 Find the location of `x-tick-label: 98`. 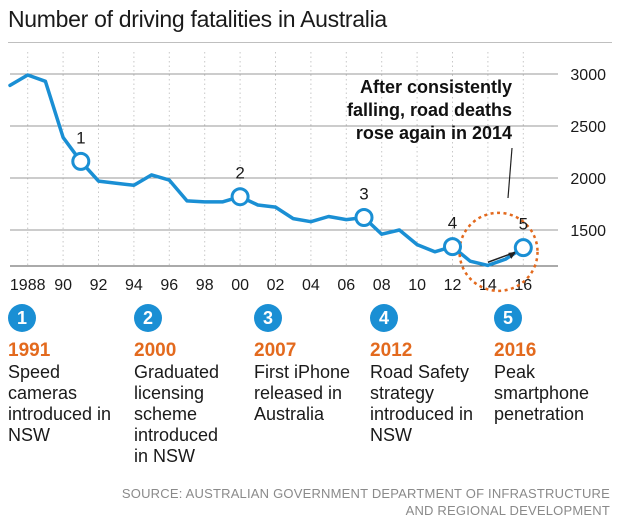

x-tick-label: 98 is located at coordinates (205, 285).